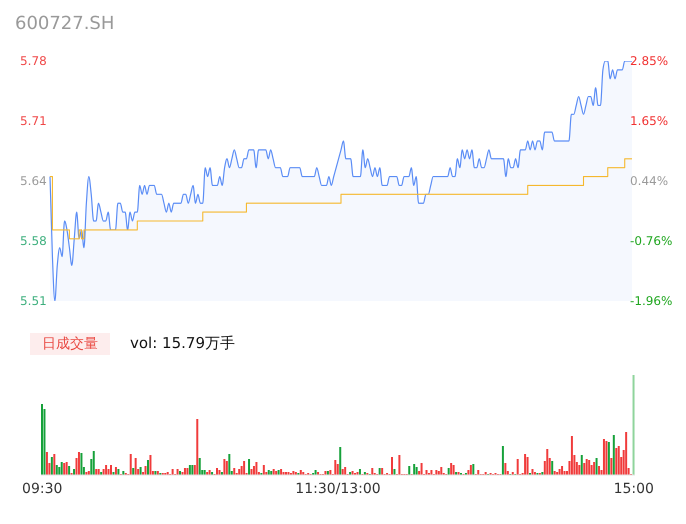 Image resolution: width=686 pixels, height=524 pixels. What do you see at coordinates (651, 241) in the screenshot?
I see `y2-tick-label: -0.76%` at bounding box center [651, 241].